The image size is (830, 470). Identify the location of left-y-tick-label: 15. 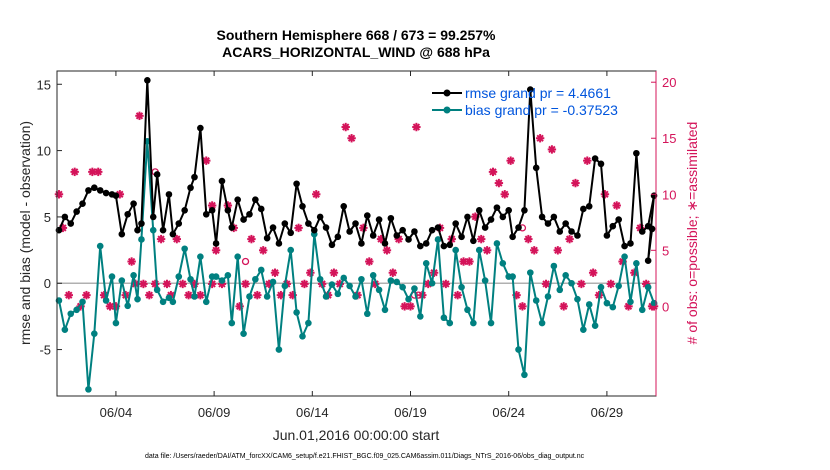
(44, 84).